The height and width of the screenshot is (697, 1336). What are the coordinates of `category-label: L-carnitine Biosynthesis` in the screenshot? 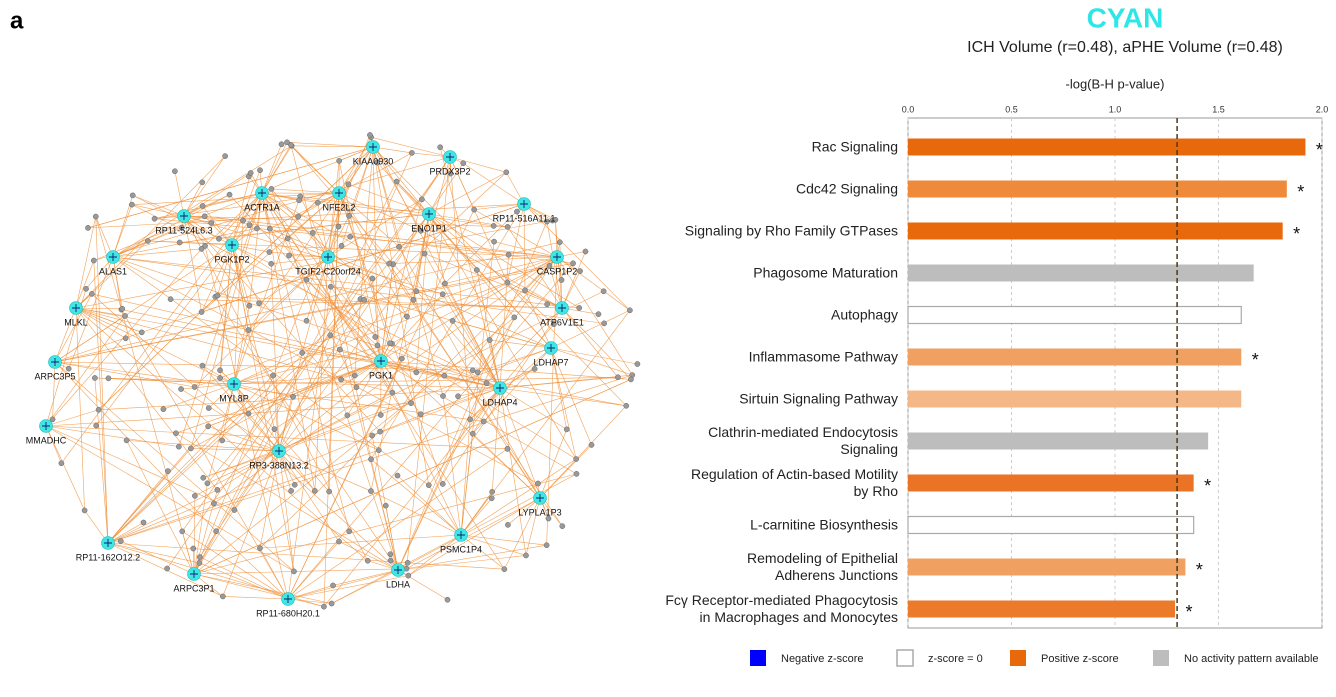 It's located at (824, 524).